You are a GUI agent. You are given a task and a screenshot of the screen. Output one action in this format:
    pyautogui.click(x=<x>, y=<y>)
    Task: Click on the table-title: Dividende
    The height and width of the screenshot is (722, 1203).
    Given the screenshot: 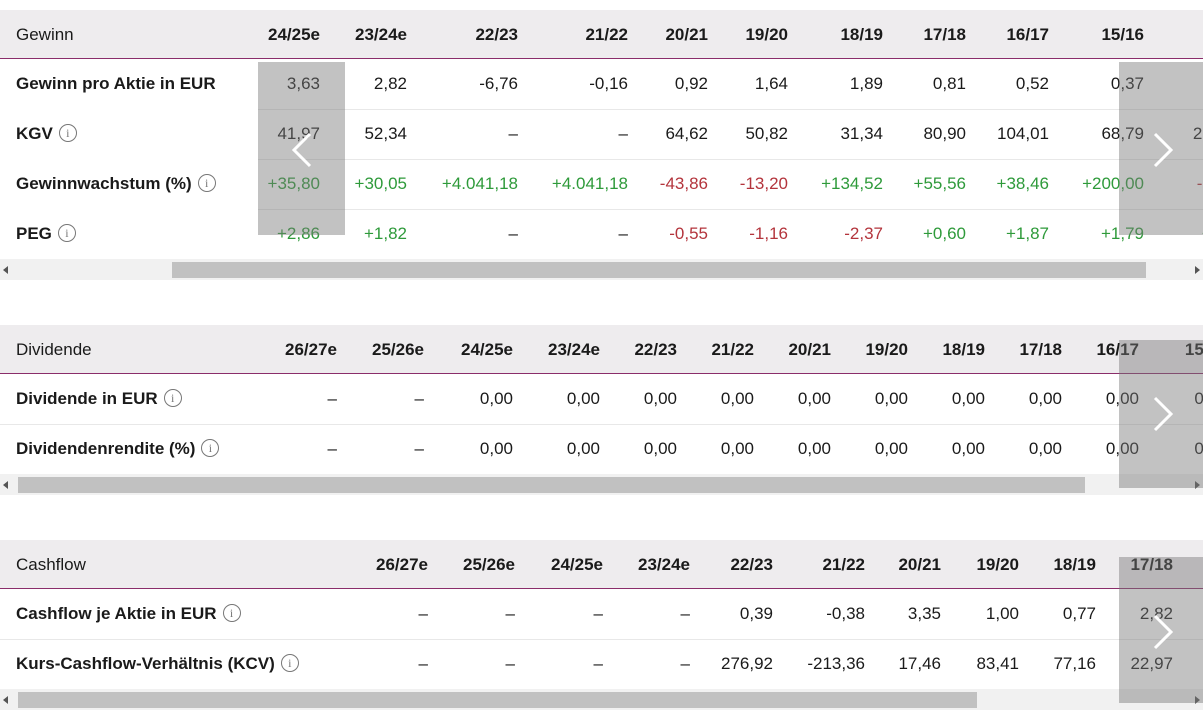 What is the action you would take?
    pyautogui.click(x=46, y=349)
    